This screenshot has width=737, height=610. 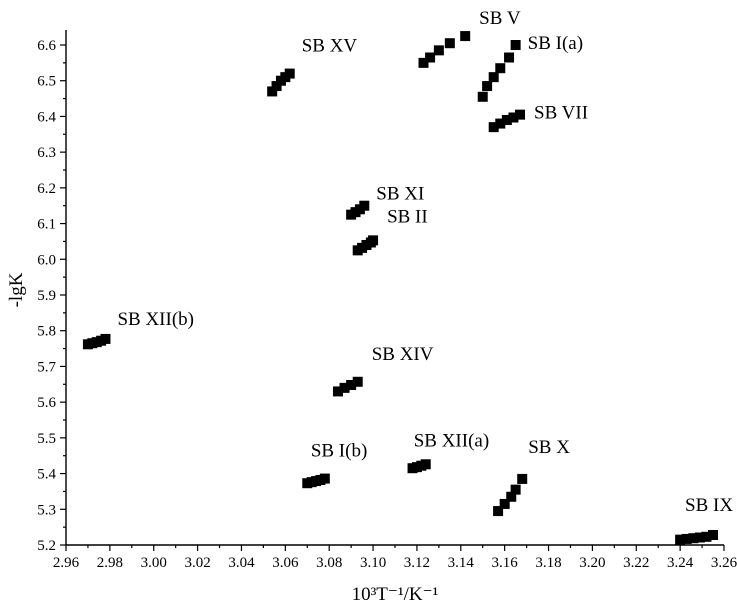 I want to click on x-tick-label: 3.10, so click(x=373, y=563).